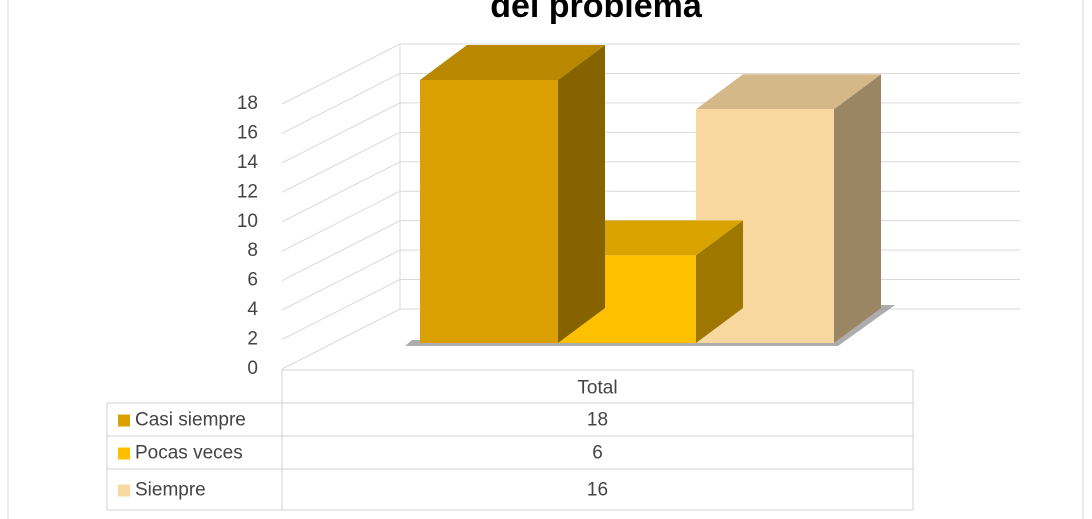 The width and height of the screenshot is (1092, 519). What do you see at coordinates (247, 103) in the screenshot?
I see `y-tick-label: 18` at bounding box center [247, 103].